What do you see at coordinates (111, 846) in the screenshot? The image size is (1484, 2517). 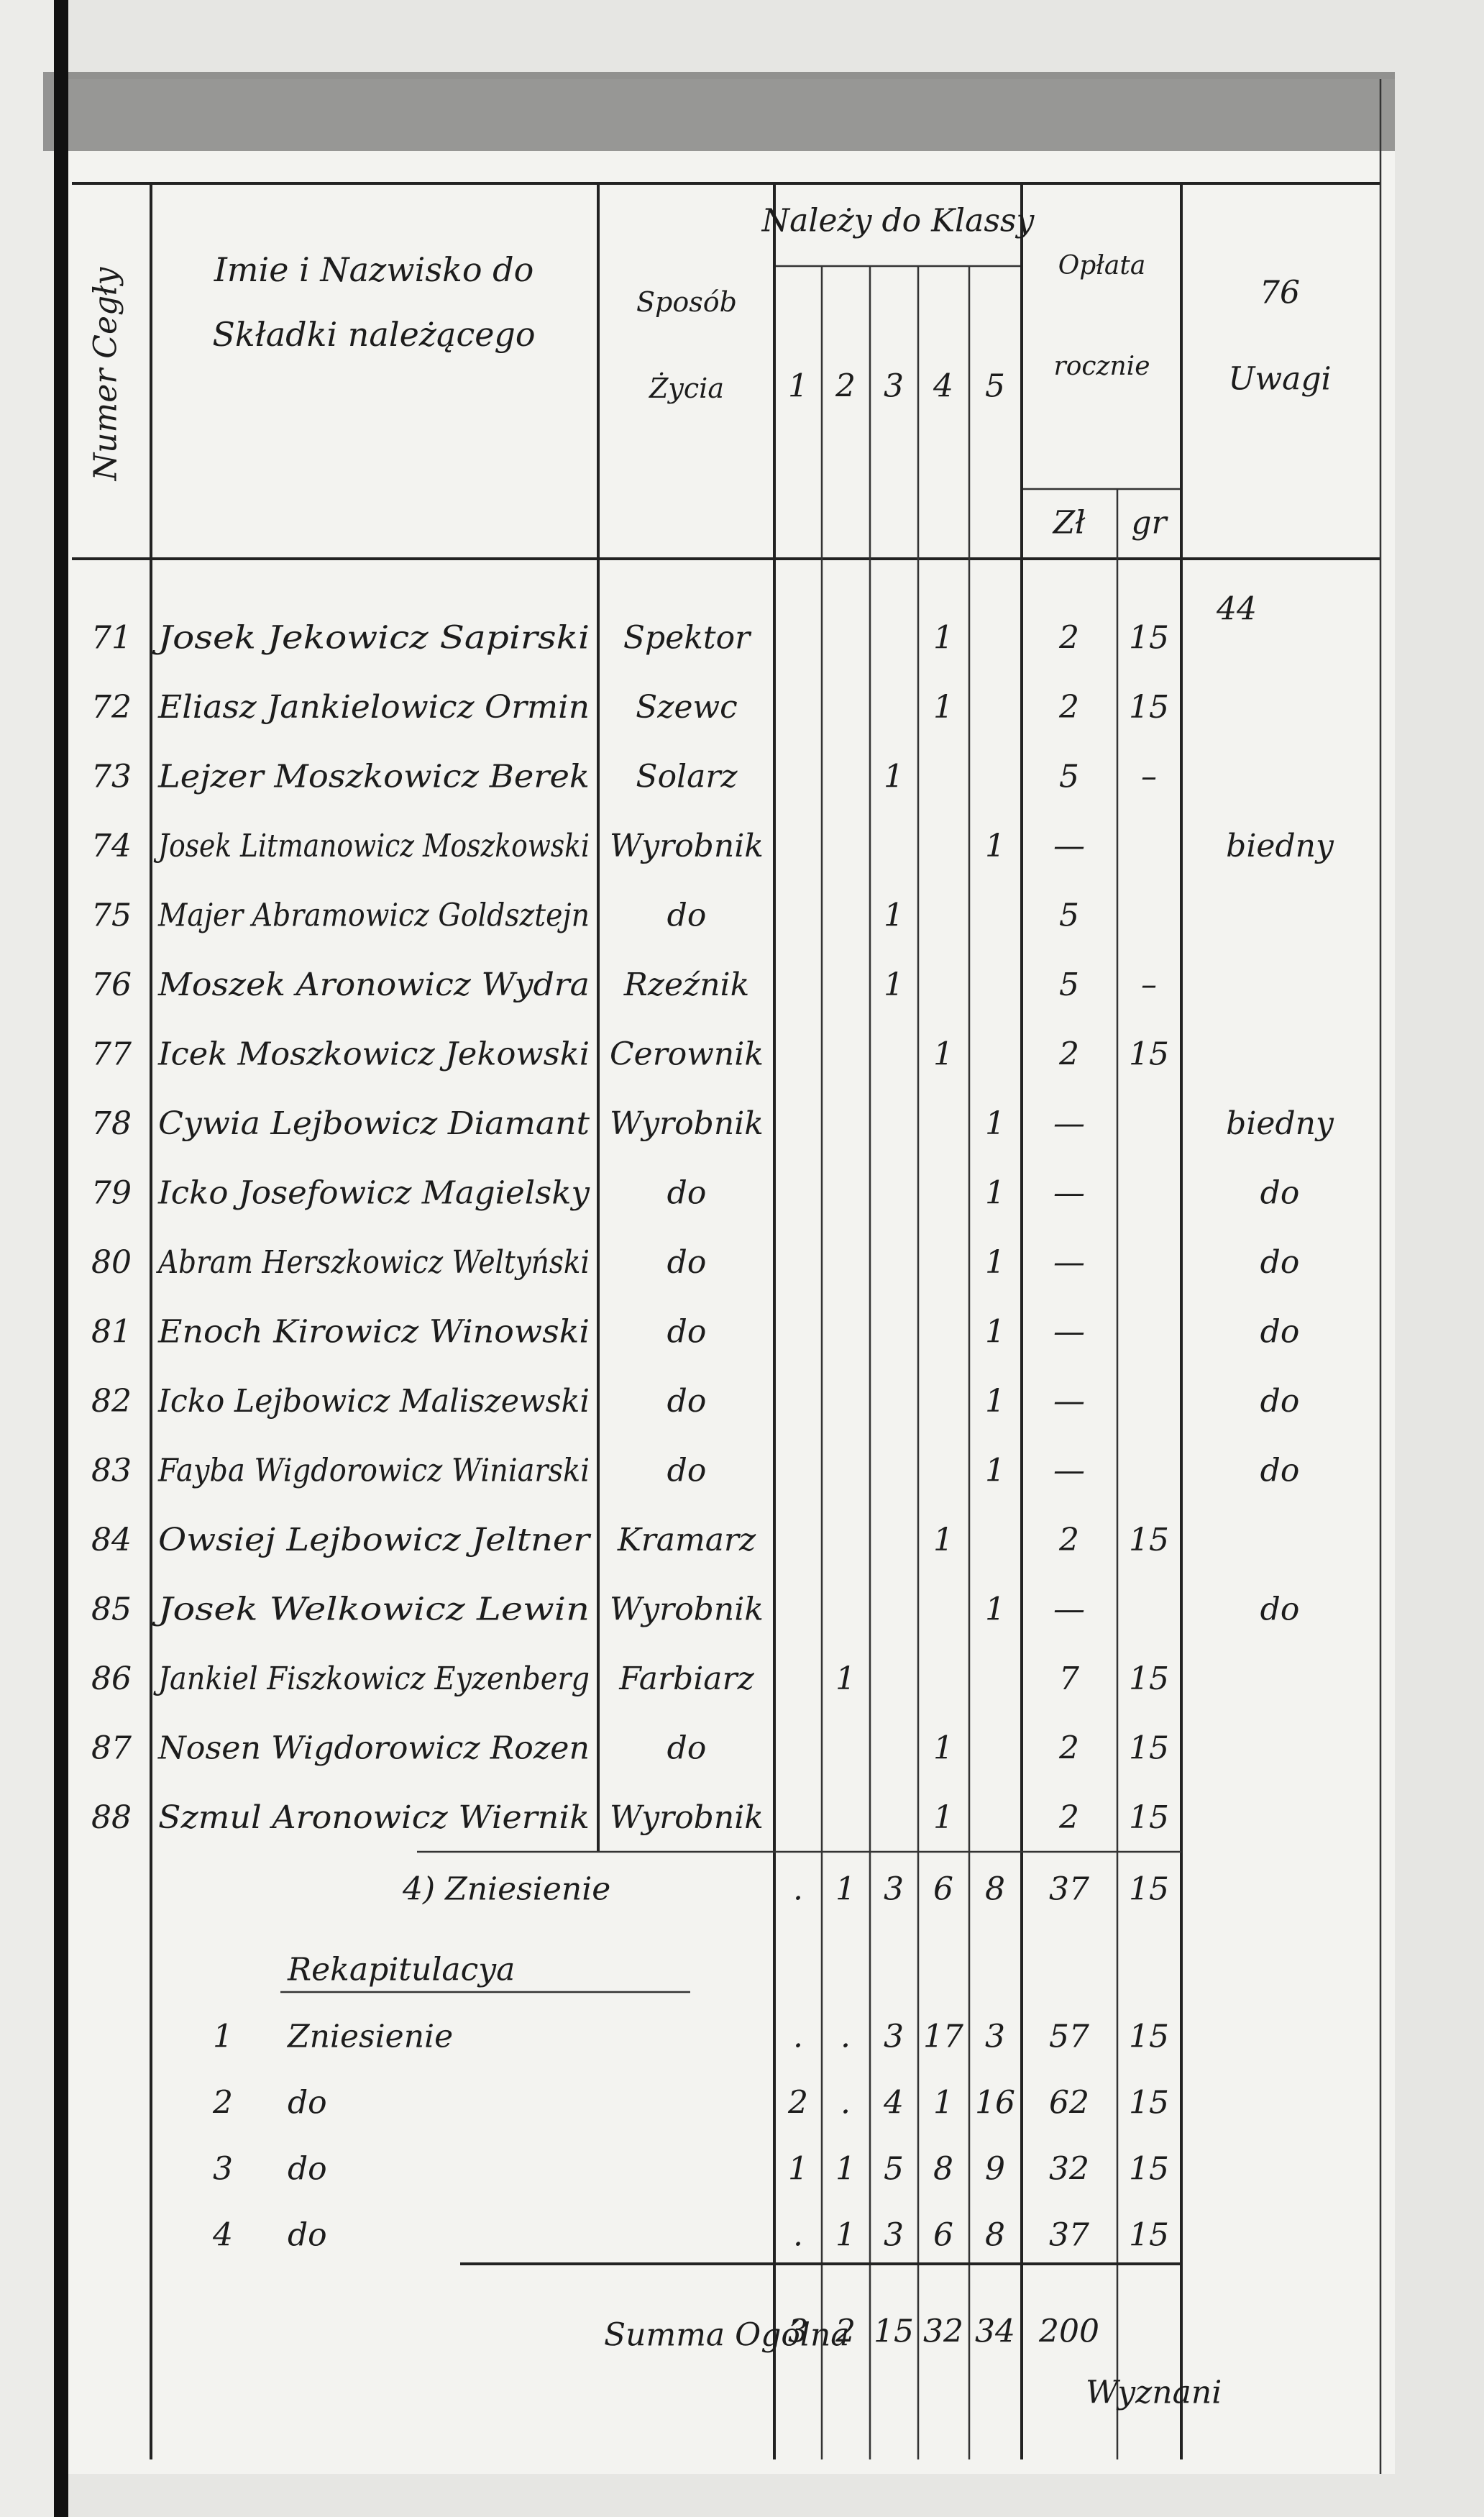 I see `row-number: 74` at bounding box center [111, 846].